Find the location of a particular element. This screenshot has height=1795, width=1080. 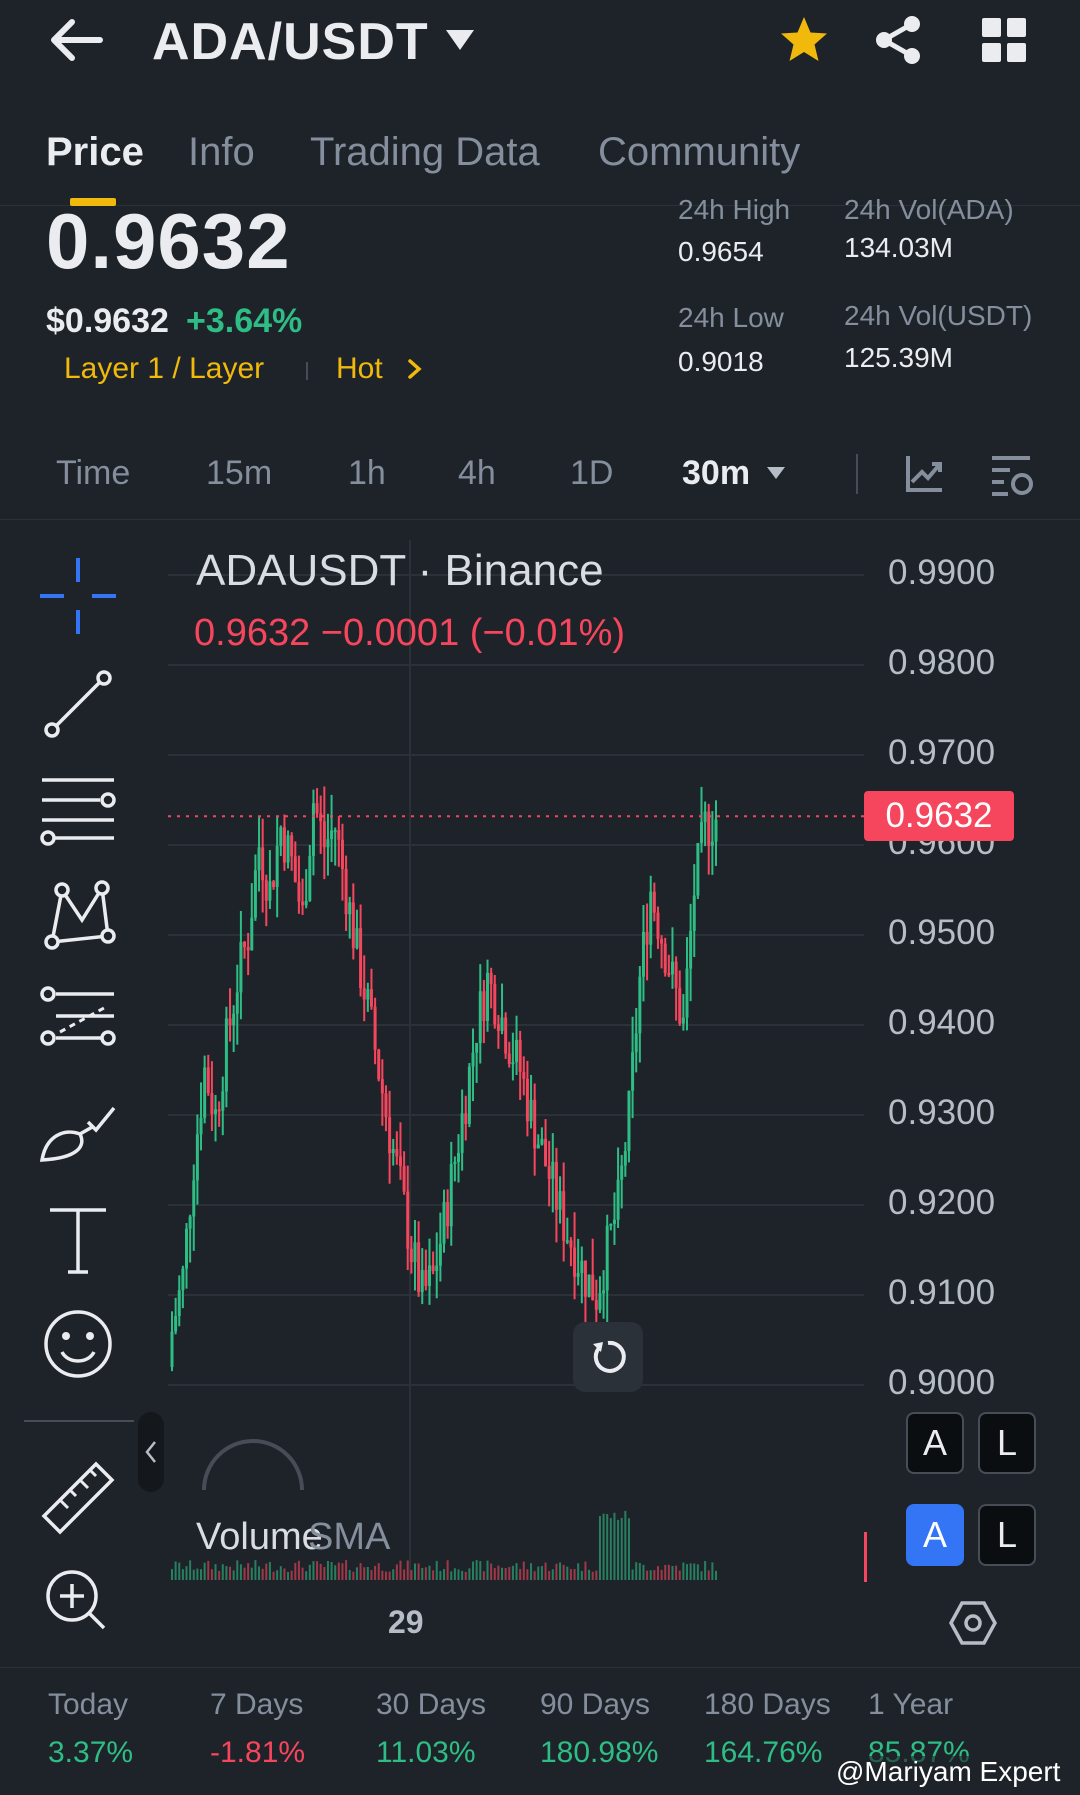

tag-layer: Layer 1 / Layer is located at coordinates (164, 368).